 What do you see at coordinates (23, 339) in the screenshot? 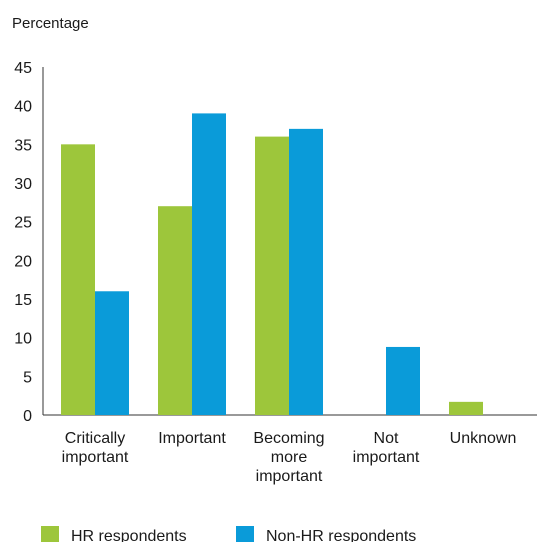
I see `y-tick-label: 10` at bounding box center [23, 339].